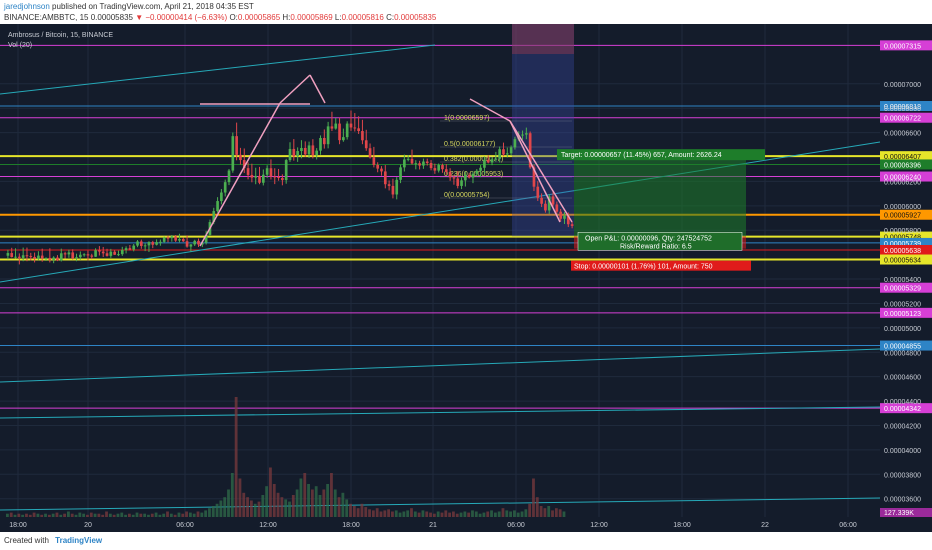 This screenshot has height=550, width=932. Describe the element at coordinates (906, 270) in the screenshot. I see `price-axis` at that location.